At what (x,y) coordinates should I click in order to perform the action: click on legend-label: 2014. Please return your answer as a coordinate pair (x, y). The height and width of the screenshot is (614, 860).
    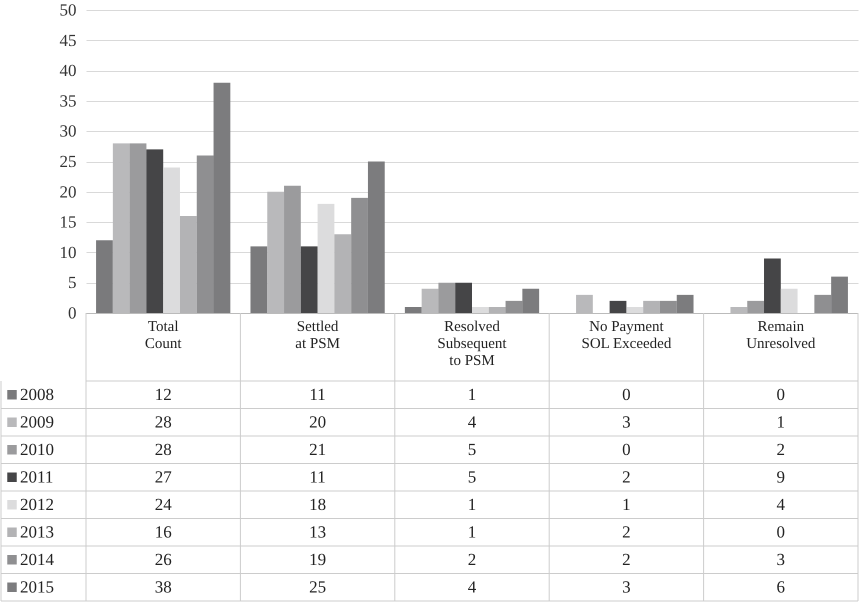
    Looking at the image, I should click on (37, 559).